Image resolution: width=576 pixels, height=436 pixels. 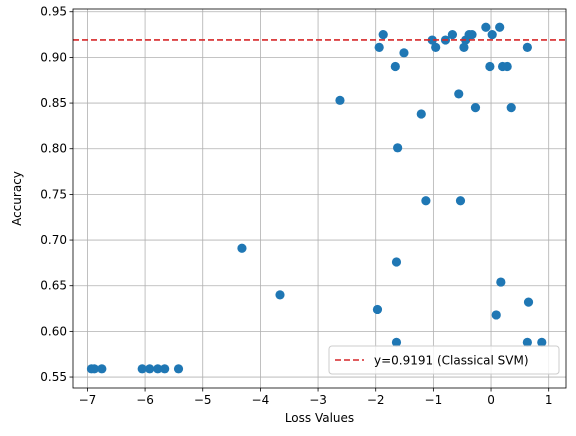 I want to click on x-tick-label: −3, so click(x=318, y=400).